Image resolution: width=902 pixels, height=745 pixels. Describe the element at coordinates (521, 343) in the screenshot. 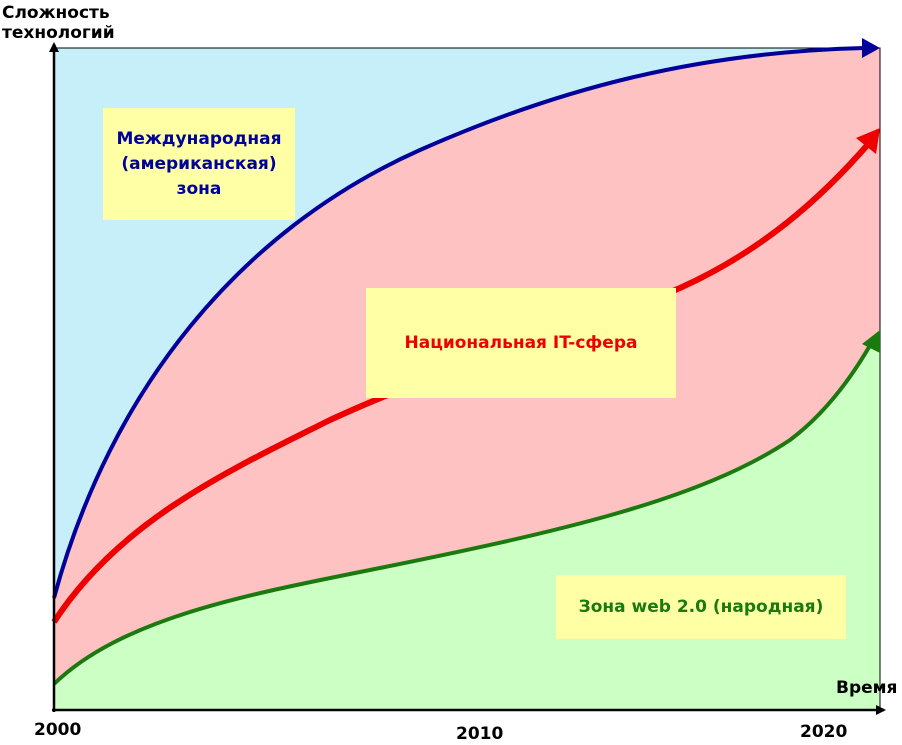

I see `national-zone-label: Национальная IT-сфера` at that location.